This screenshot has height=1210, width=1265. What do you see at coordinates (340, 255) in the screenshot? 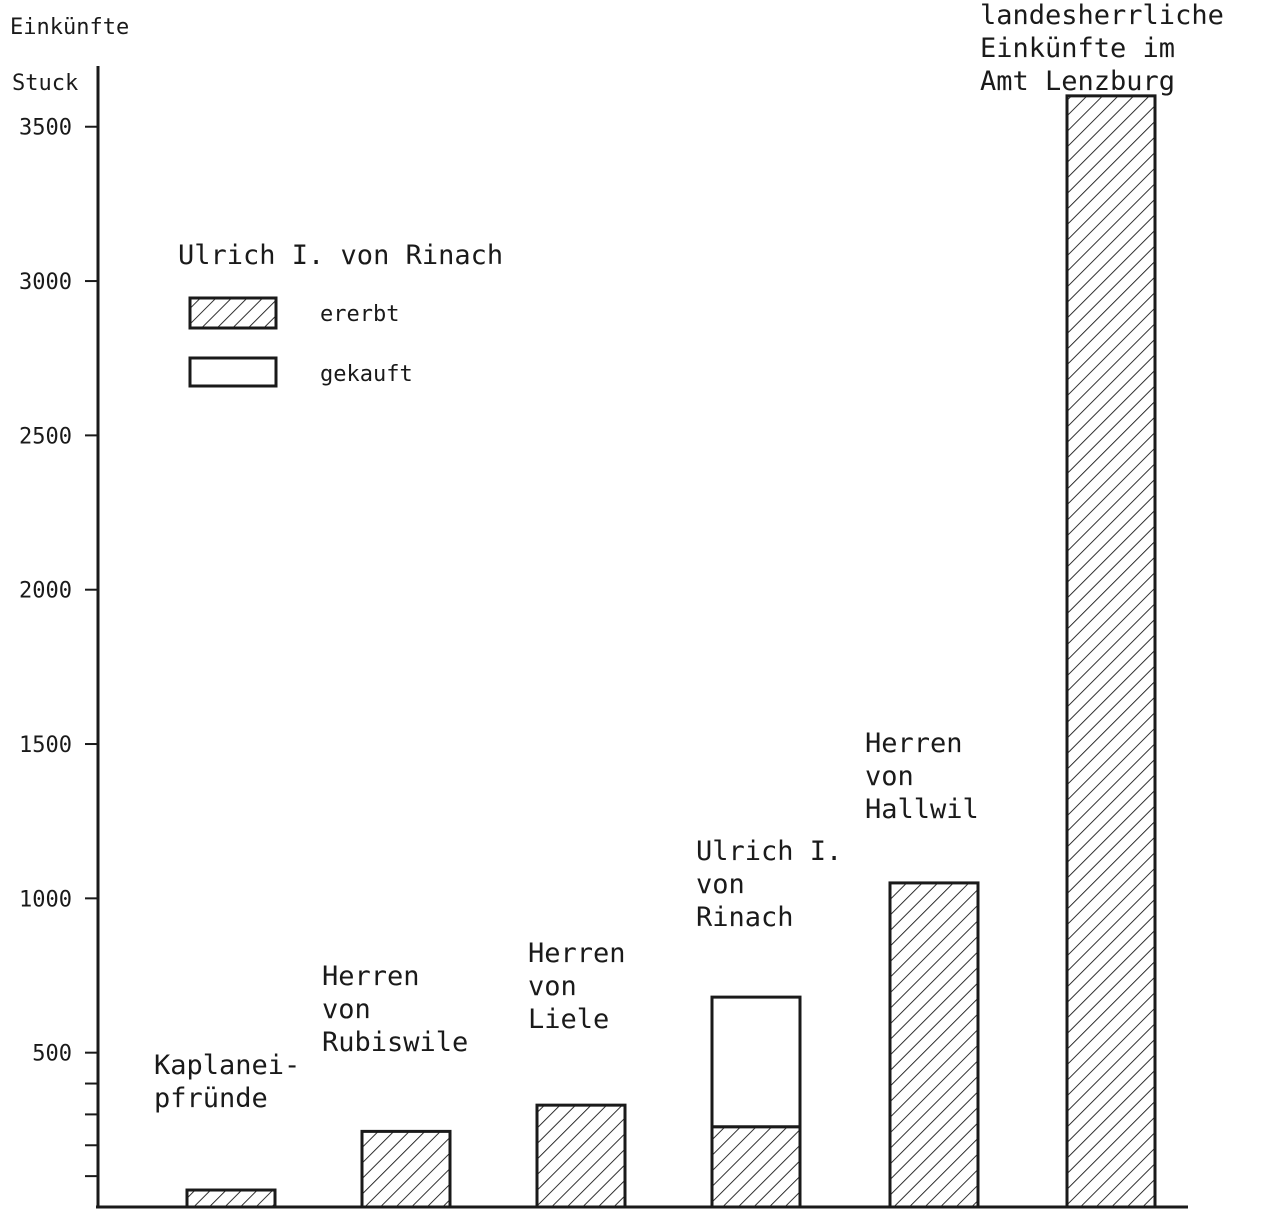
I see `legend-title: Ulrich I. von Rinach` at bounding box center [340, 255].